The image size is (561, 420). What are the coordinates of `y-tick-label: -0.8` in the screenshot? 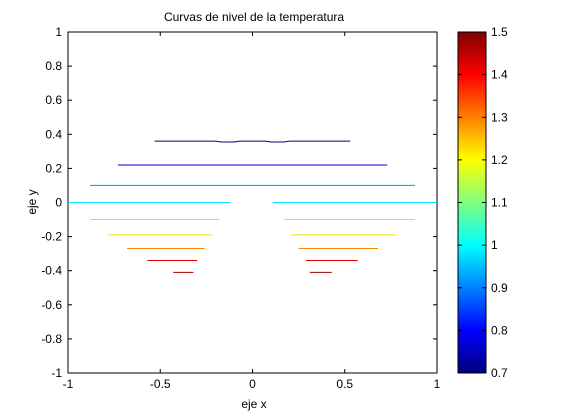 It's located at (51, 339).